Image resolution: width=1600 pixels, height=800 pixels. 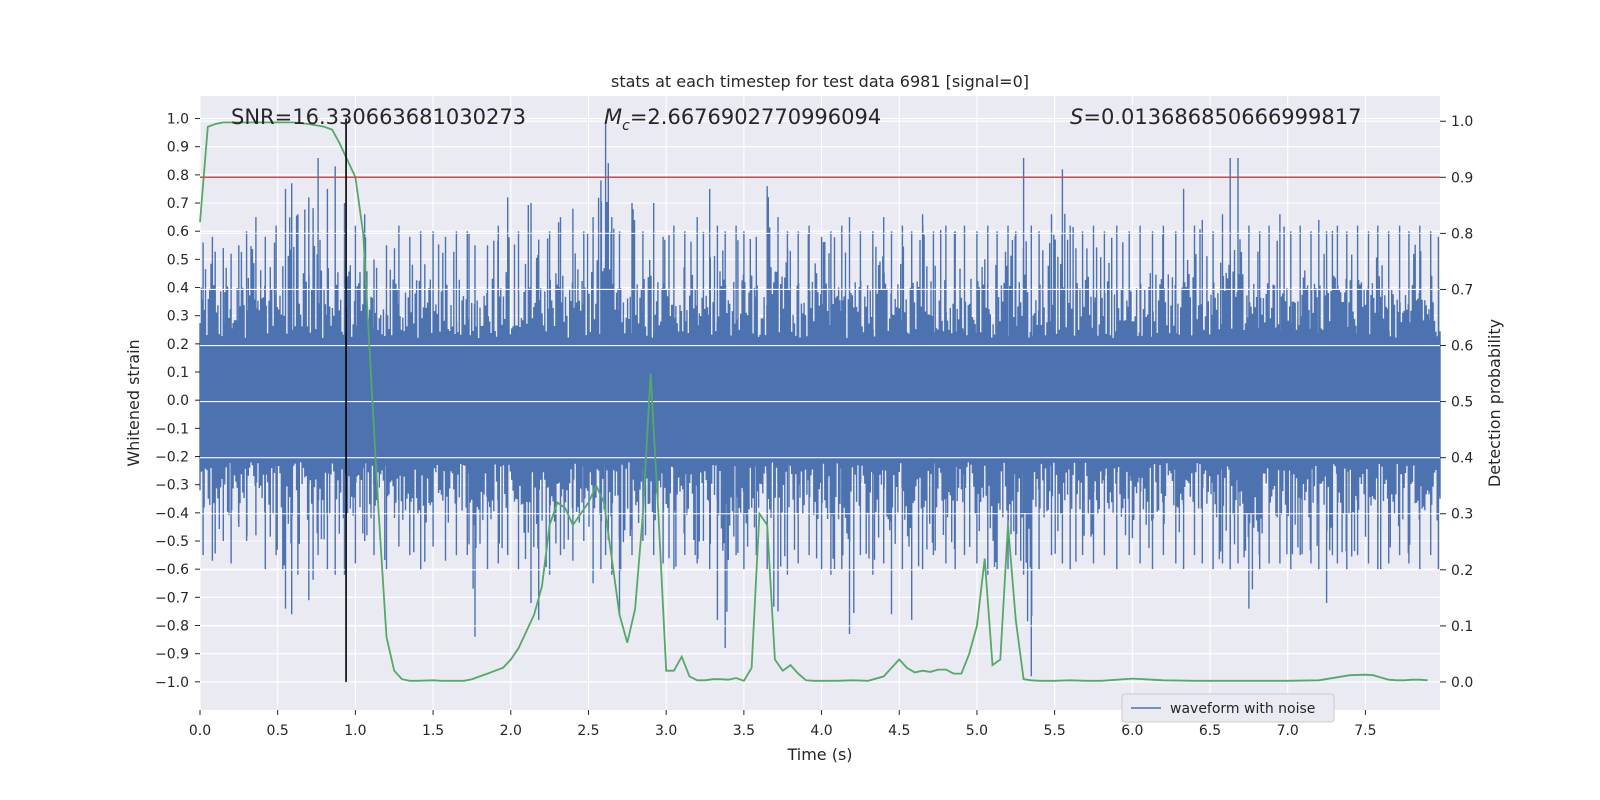 I want to click on y-right-tick-label: 0.1, so click(x=1462, y=627).